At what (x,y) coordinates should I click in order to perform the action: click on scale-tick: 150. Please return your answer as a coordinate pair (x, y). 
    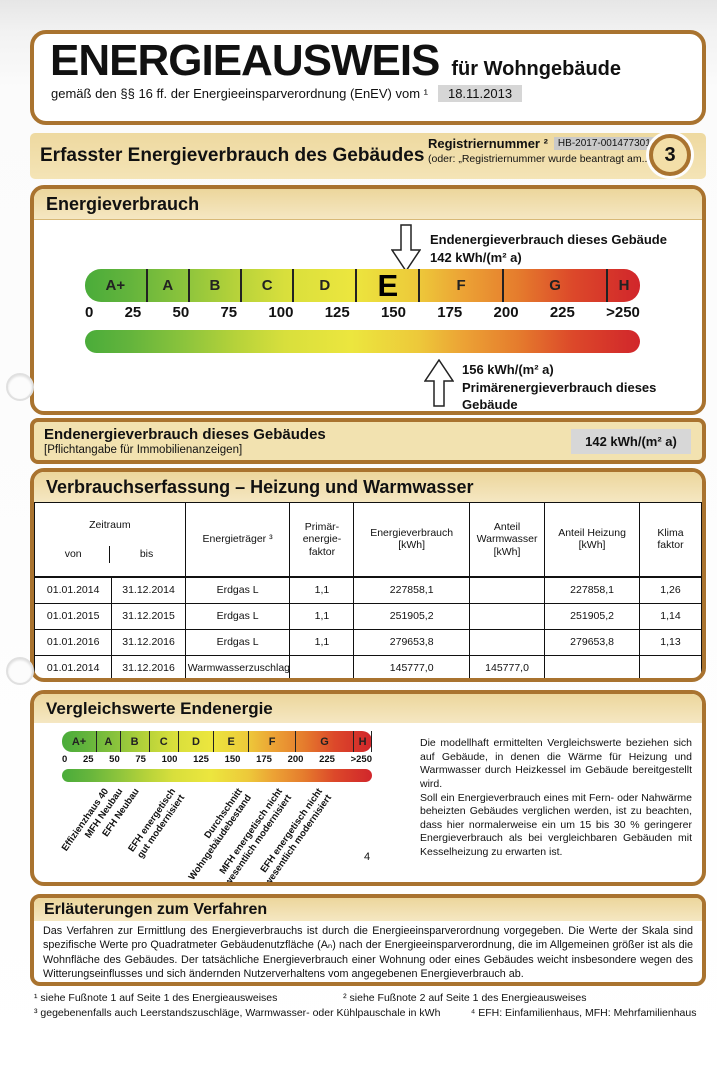
    Looking at the image, I should click on (232, 759).